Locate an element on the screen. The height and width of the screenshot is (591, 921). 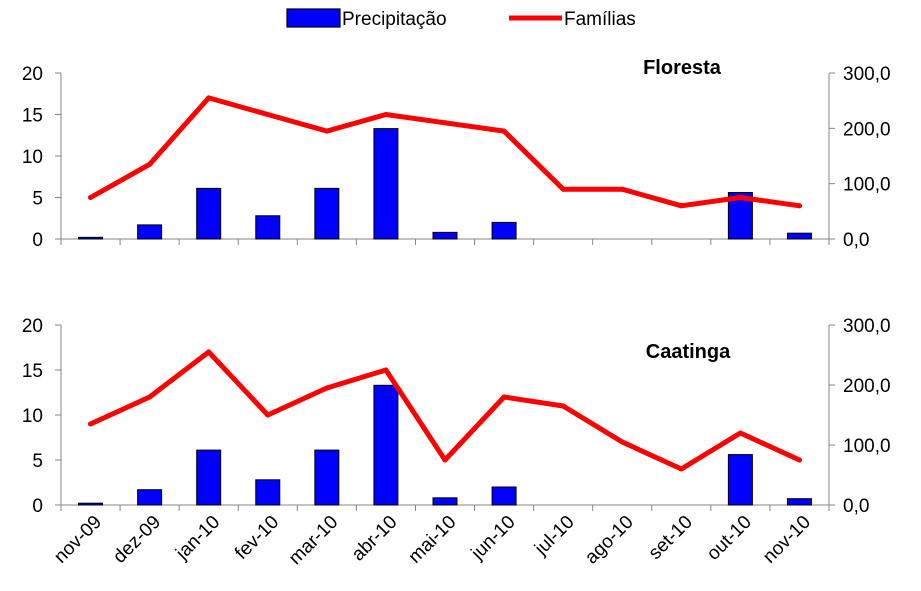
x-tick-label: nov-10 is located at coordinates (787, 540).